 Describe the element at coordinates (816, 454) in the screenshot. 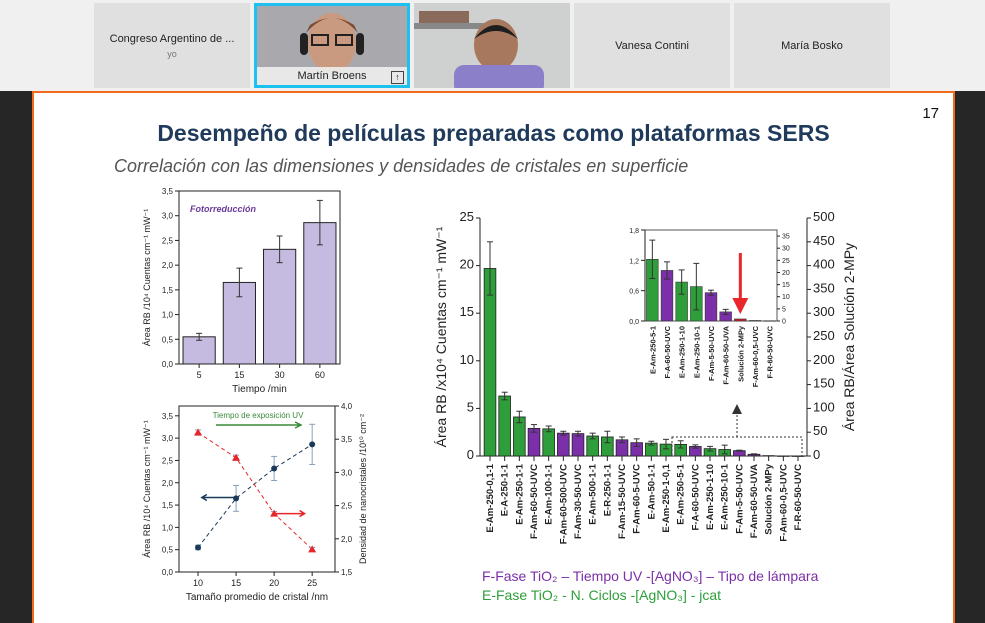

I see `main-y2-axis-tick-label: 0` at that location.